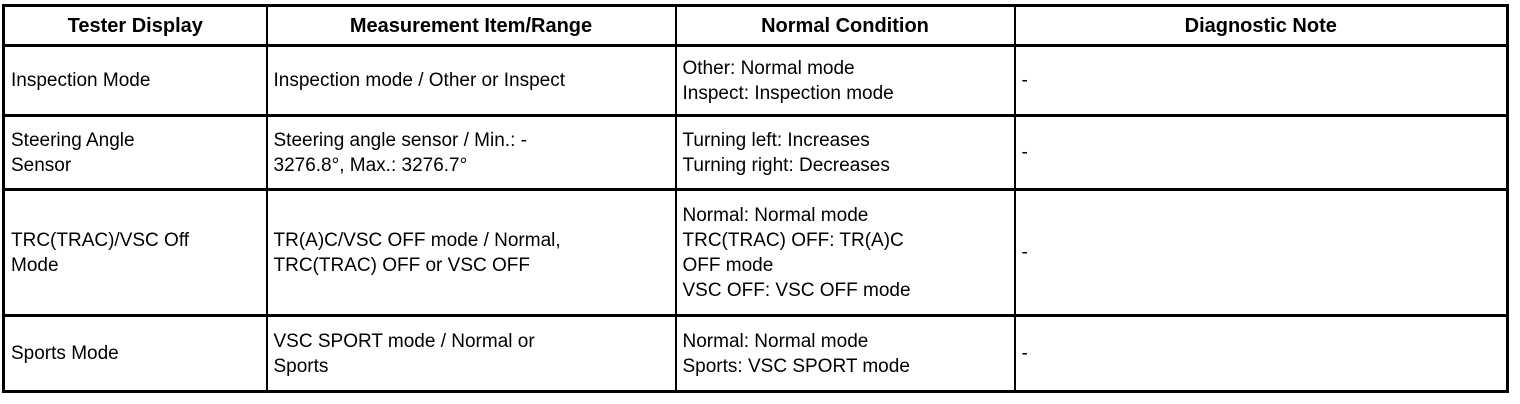 This screenshot has width=1520, height=404. What do you see at coordinates (135, 353) in the screenshot?
I see `cell-tester-display: Sports Mode` at bounding box center [135, 353].